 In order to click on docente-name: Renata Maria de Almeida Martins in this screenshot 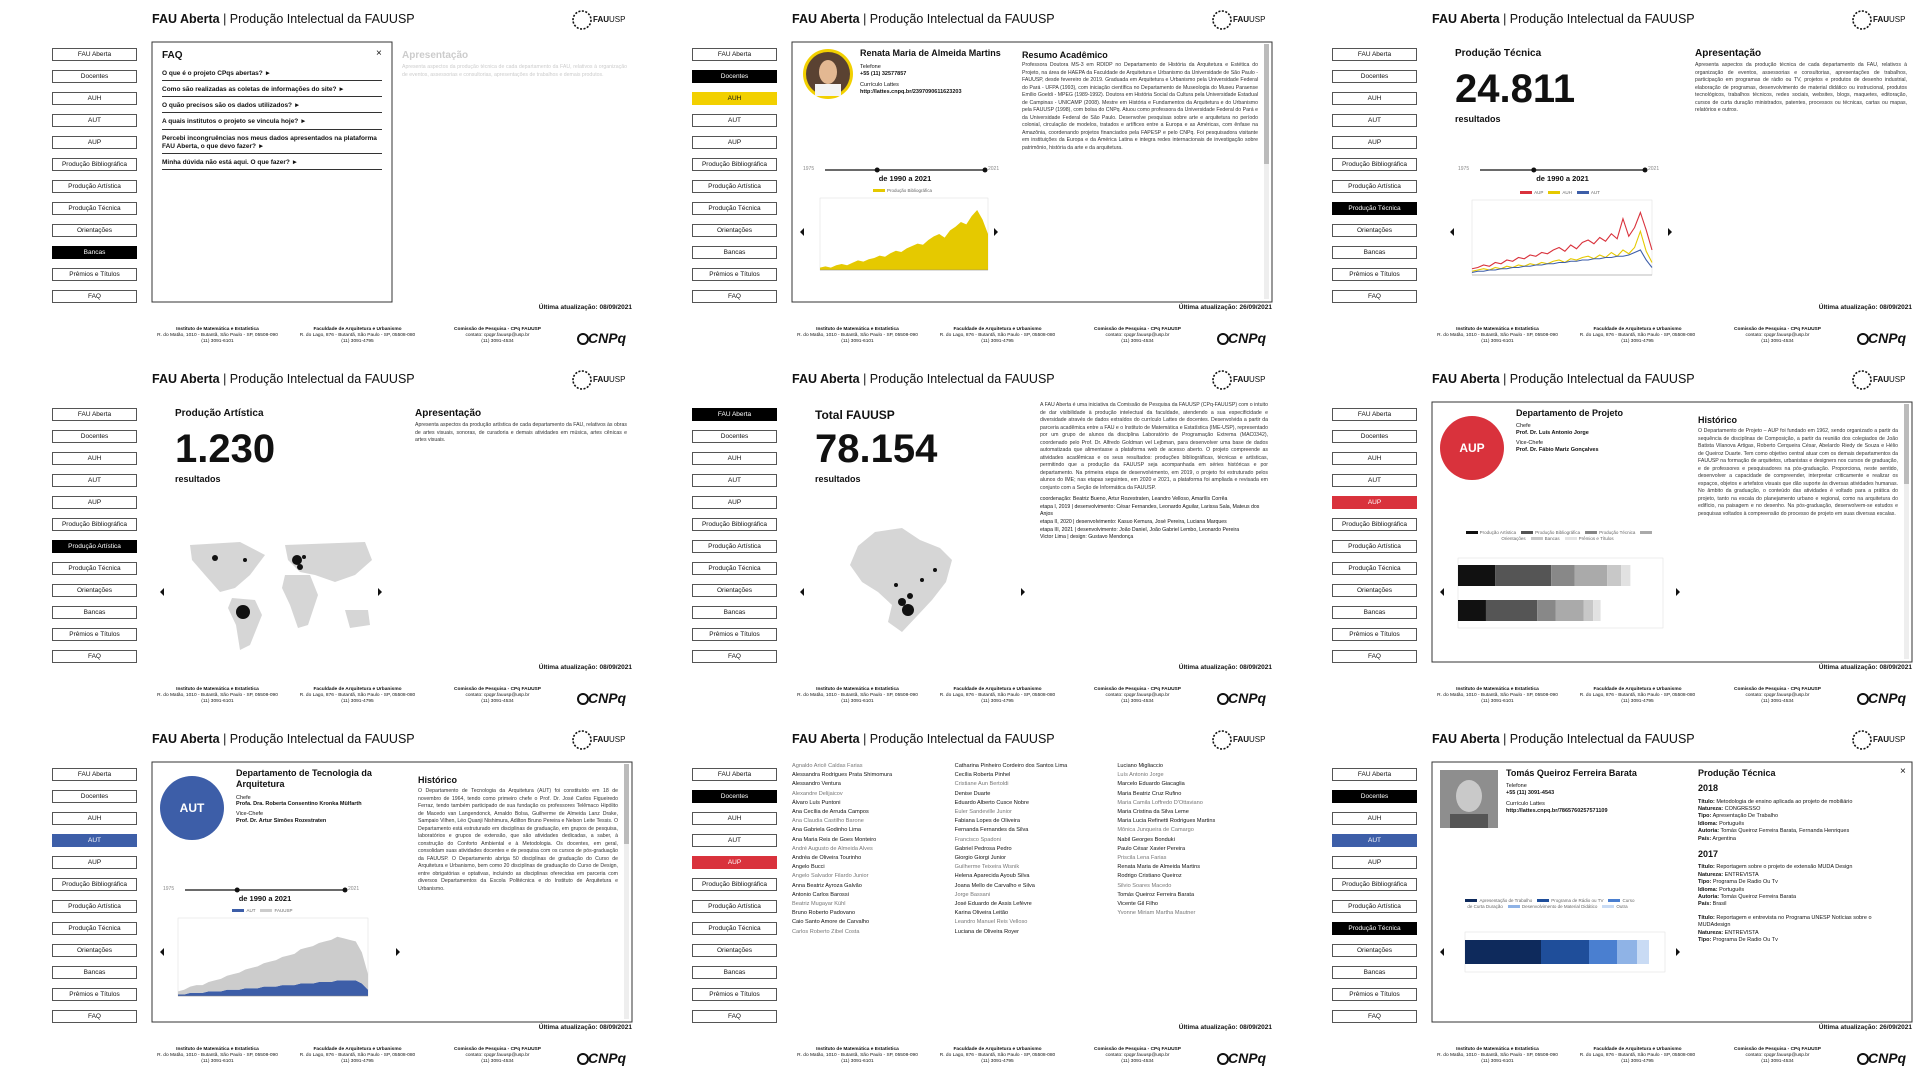, I will do `click(1159, 867)`.